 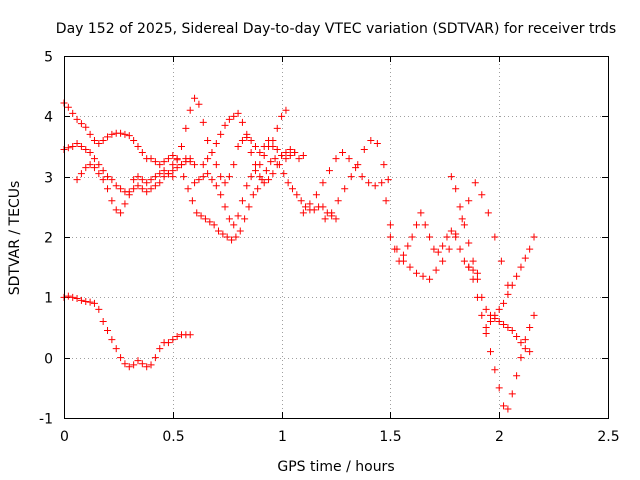 I want to click on x-tick-label: 2, so click(x=499, y=437).